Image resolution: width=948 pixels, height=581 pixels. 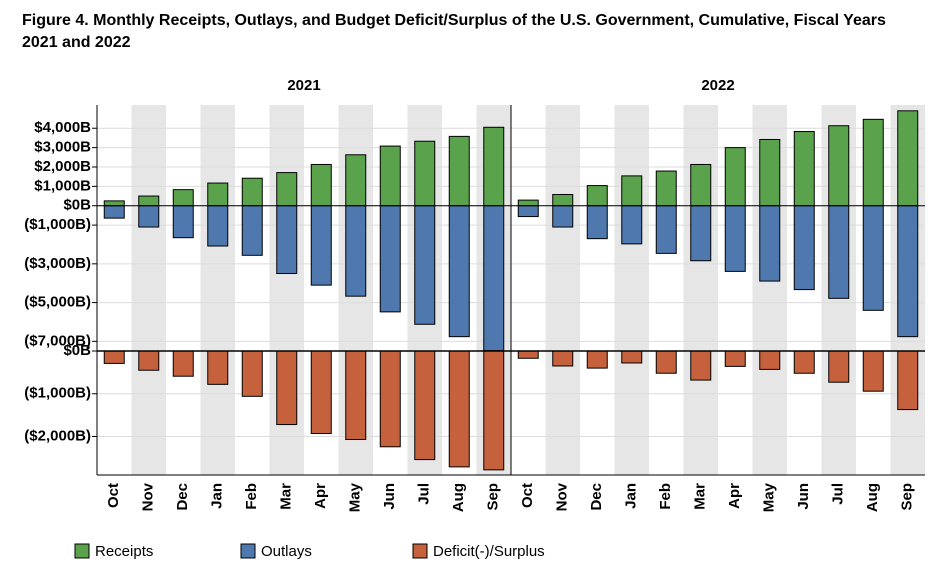 I want to click on legend-label: Outlays, so click(x=286, y=551).